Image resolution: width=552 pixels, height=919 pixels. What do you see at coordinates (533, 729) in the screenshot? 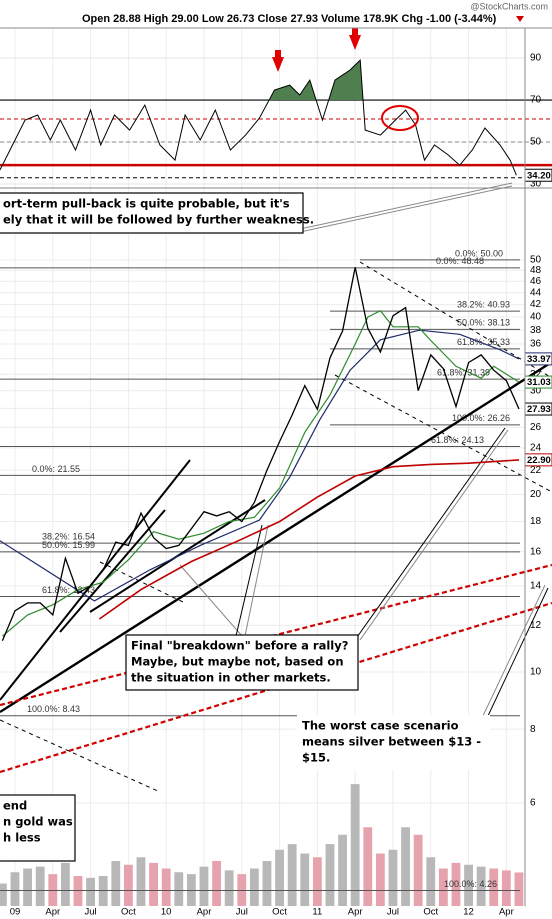
I see `y-tick-label: 8` at bounding box center [533, 729].